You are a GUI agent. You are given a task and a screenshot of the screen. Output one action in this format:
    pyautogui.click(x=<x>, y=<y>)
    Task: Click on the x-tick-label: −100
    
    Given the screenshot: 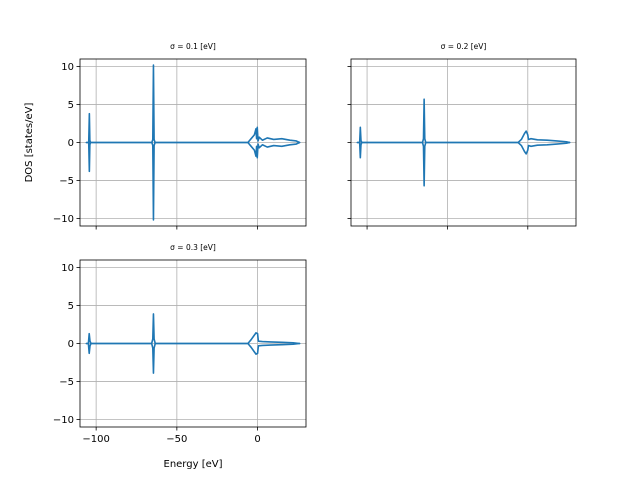 What is the action you would take?
    pyautogui.click(x=95, y=439)
    